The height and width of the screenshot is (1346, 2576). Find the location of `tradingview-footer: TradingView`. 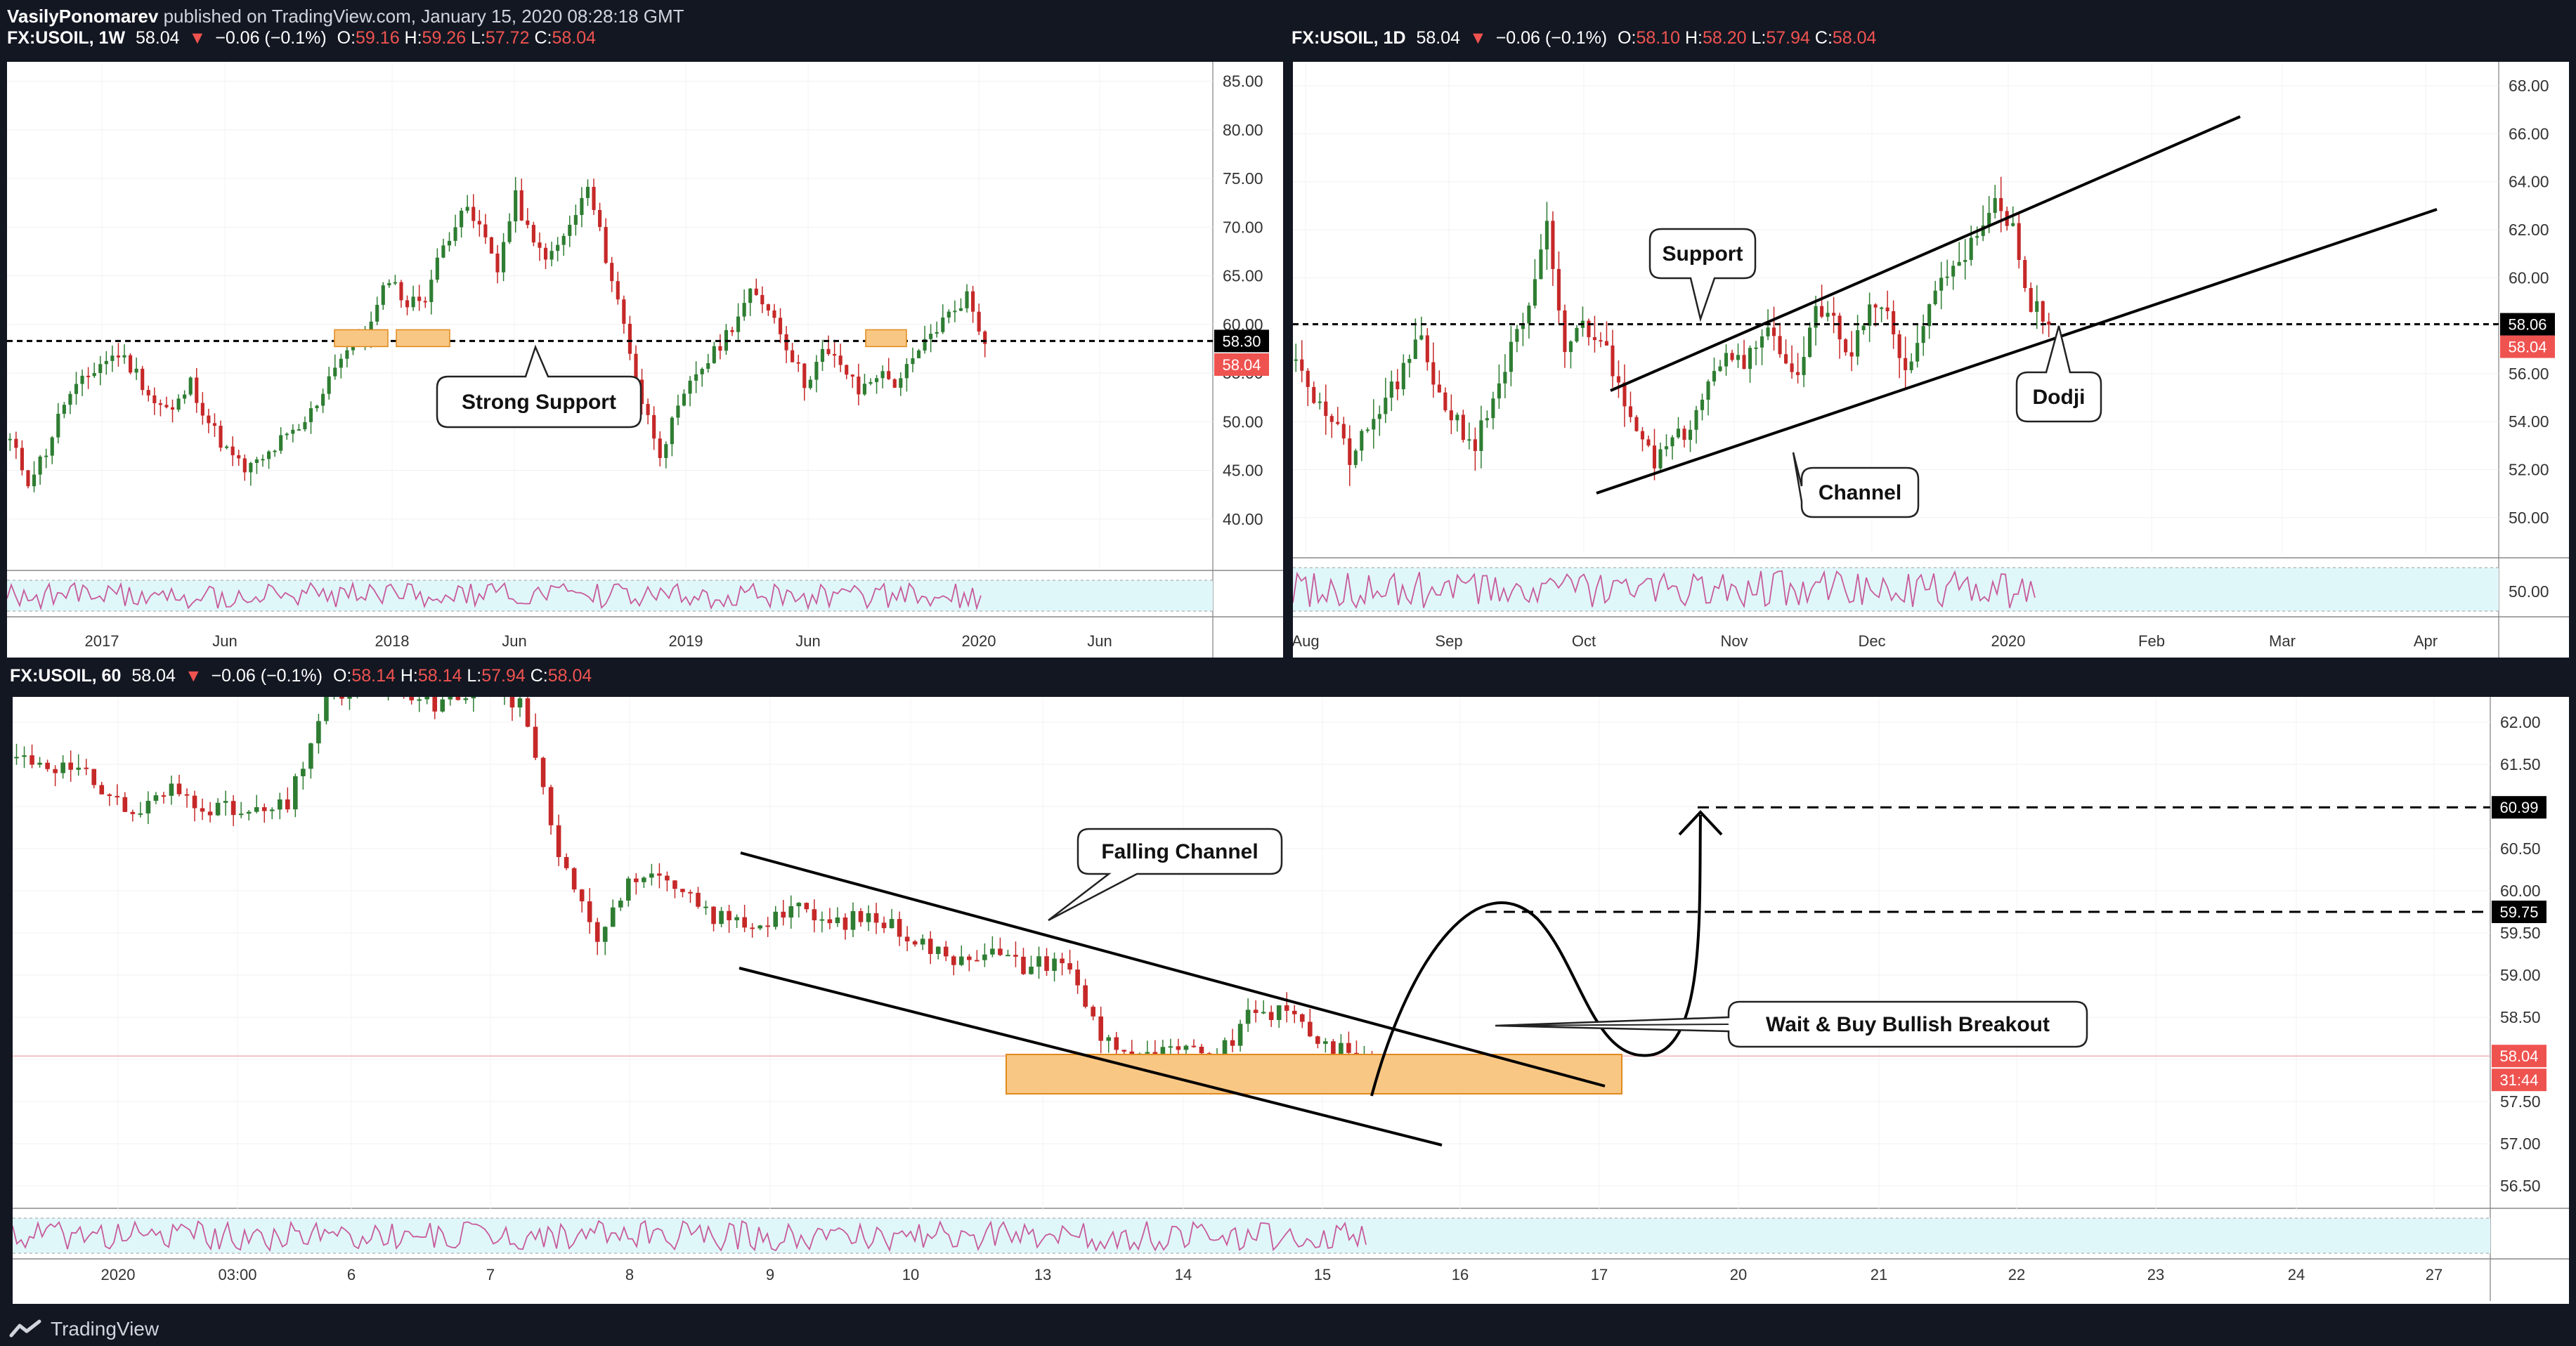

tradingview-footer: TradingView is located at coordinates (83, 1329).